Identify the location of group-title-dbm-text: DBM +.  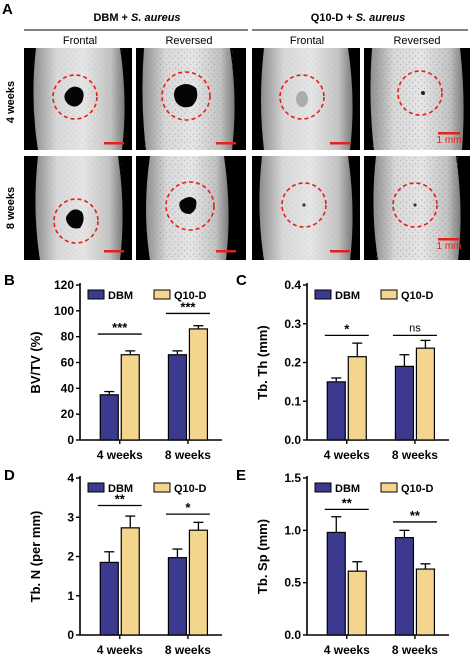
(112, 18).